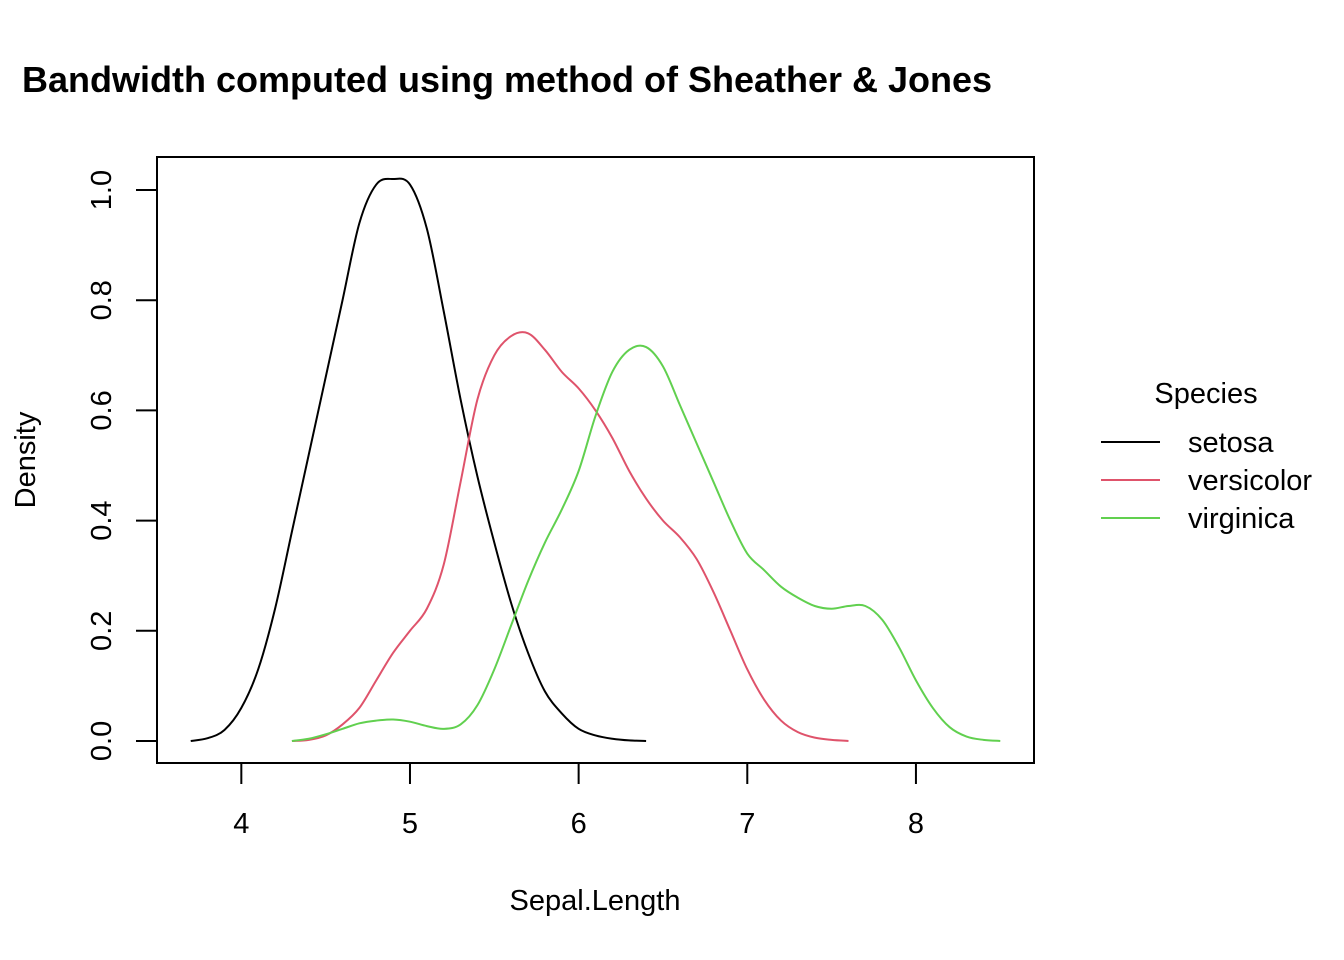 The image size is (1344, 960). Describe the element at coordinates (121, 465) in the screenshot. I see `y-axis-ticks: 0.0 0.2 0.4 0.6 0.8 1.0` at that location.